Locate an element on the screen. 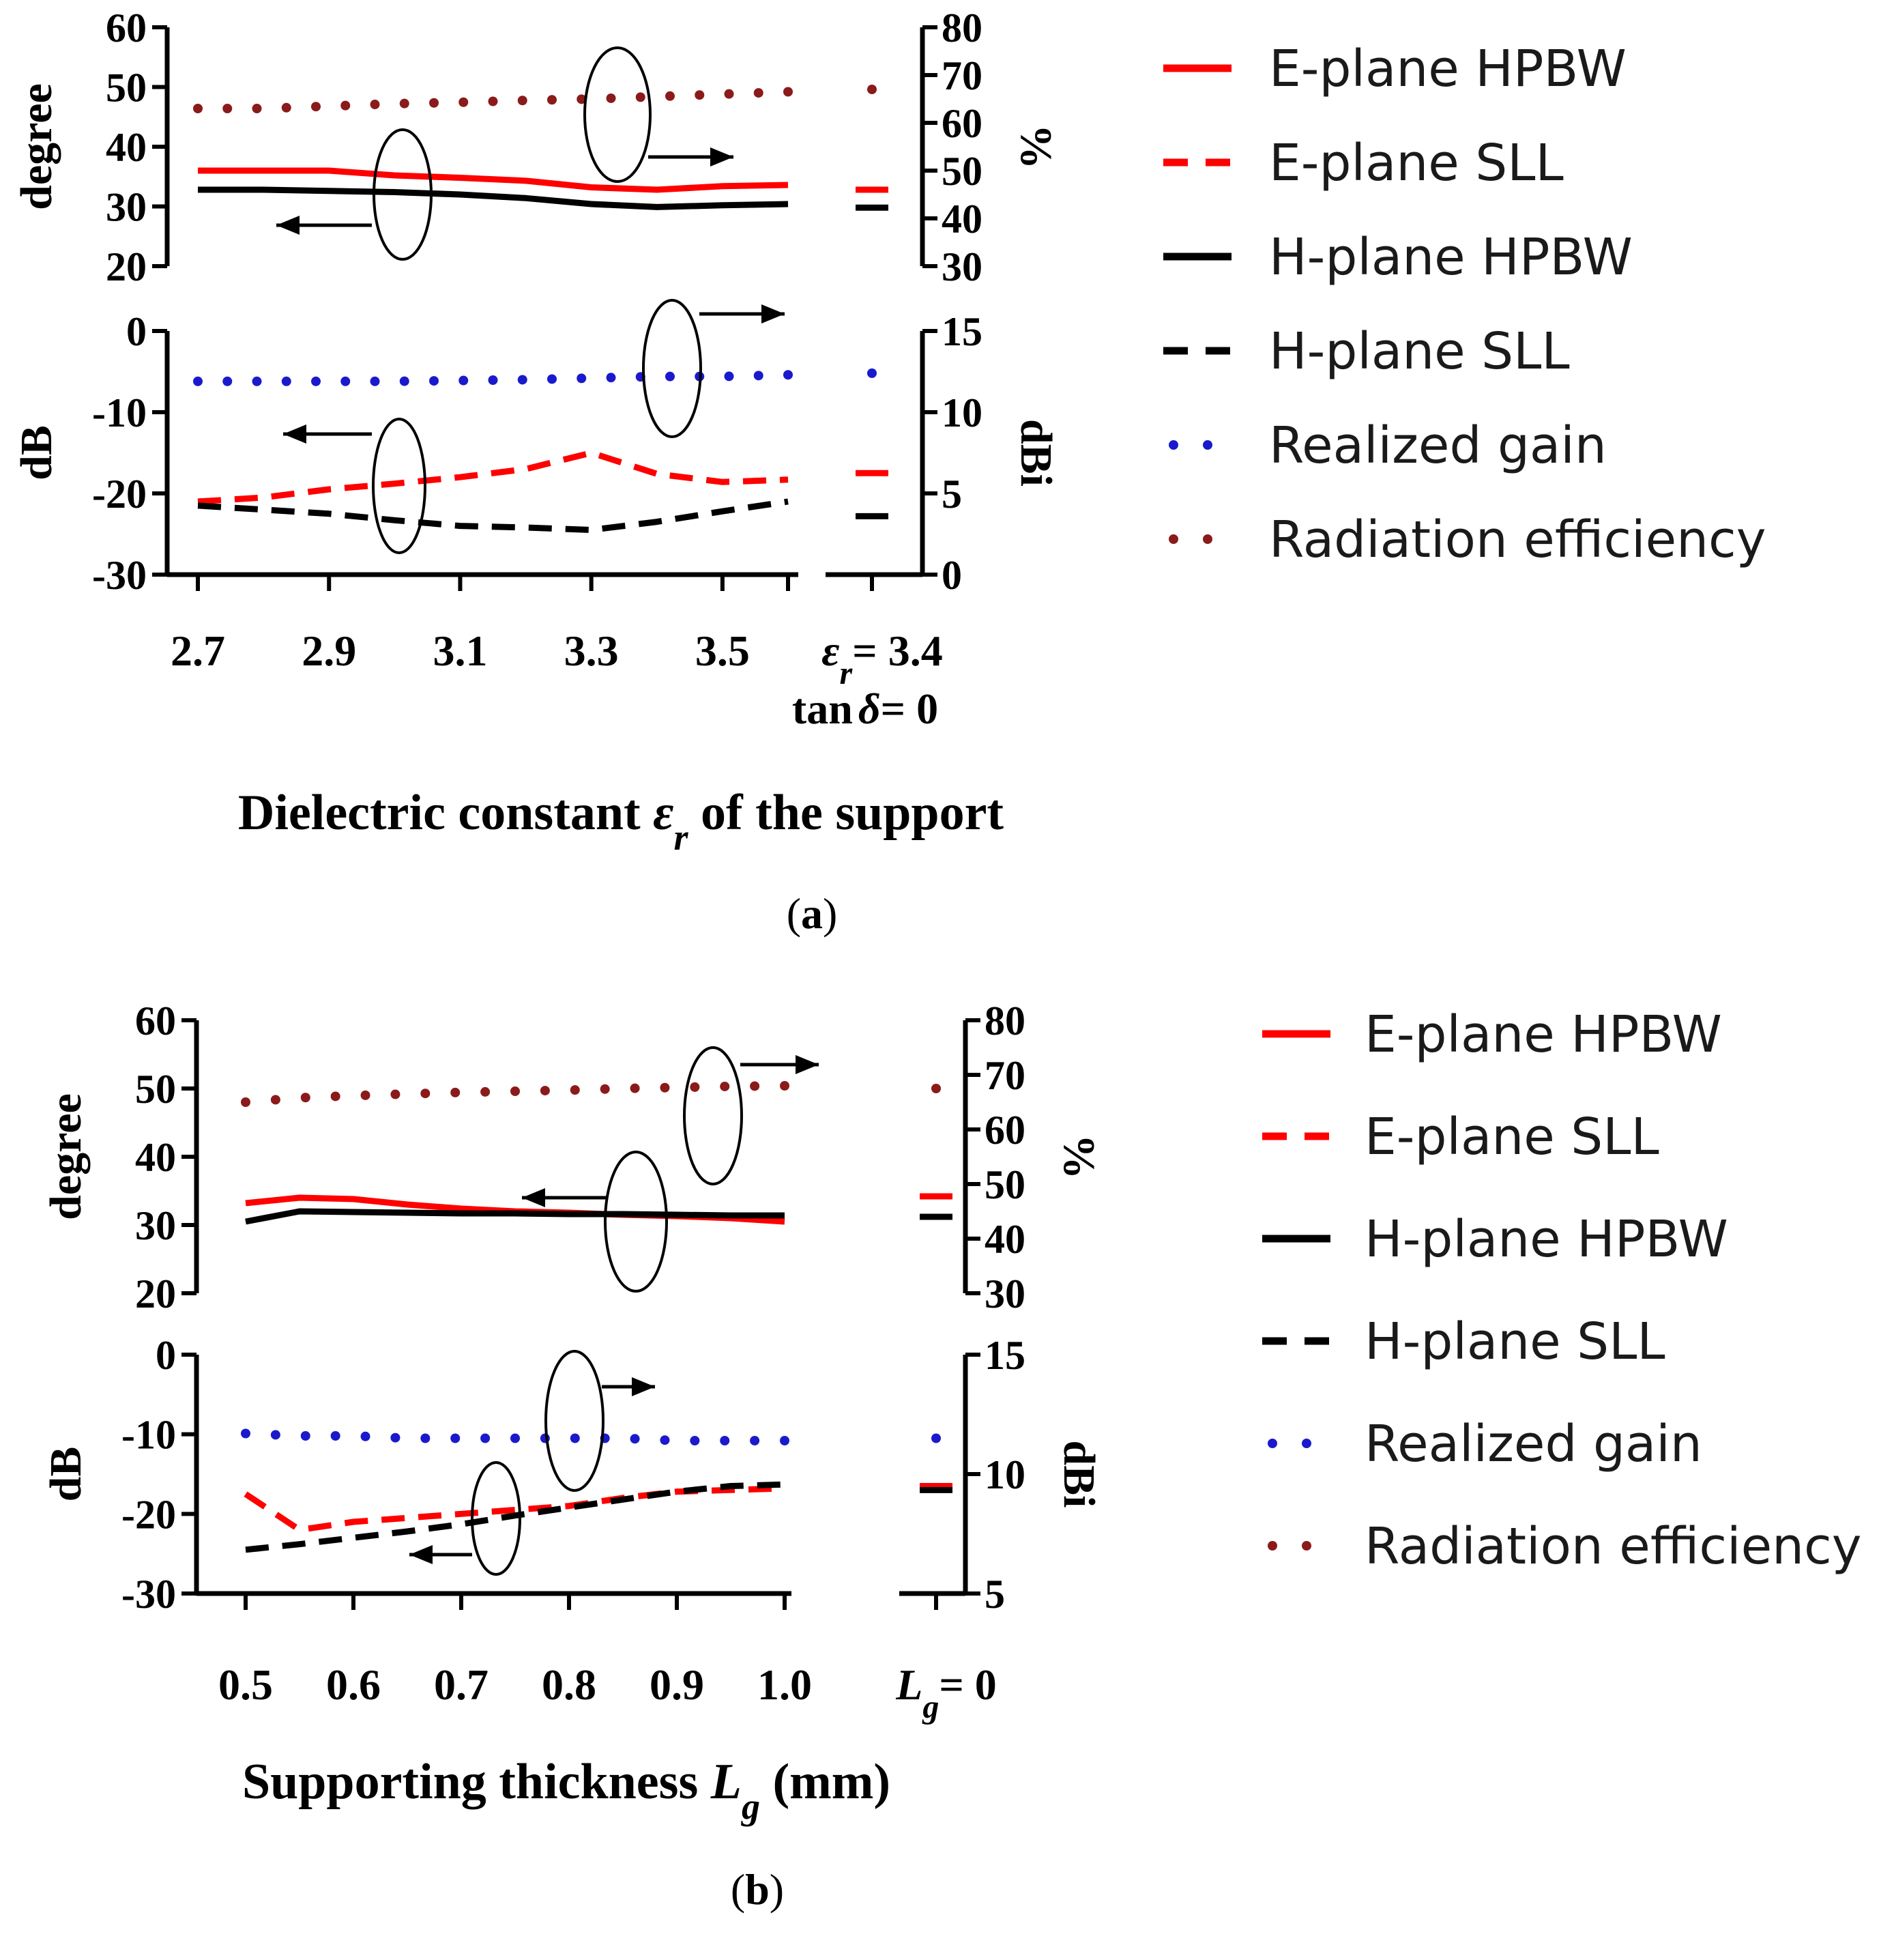  series-extra-point-radiation-efficiency is located at coordinates (936, 1088).